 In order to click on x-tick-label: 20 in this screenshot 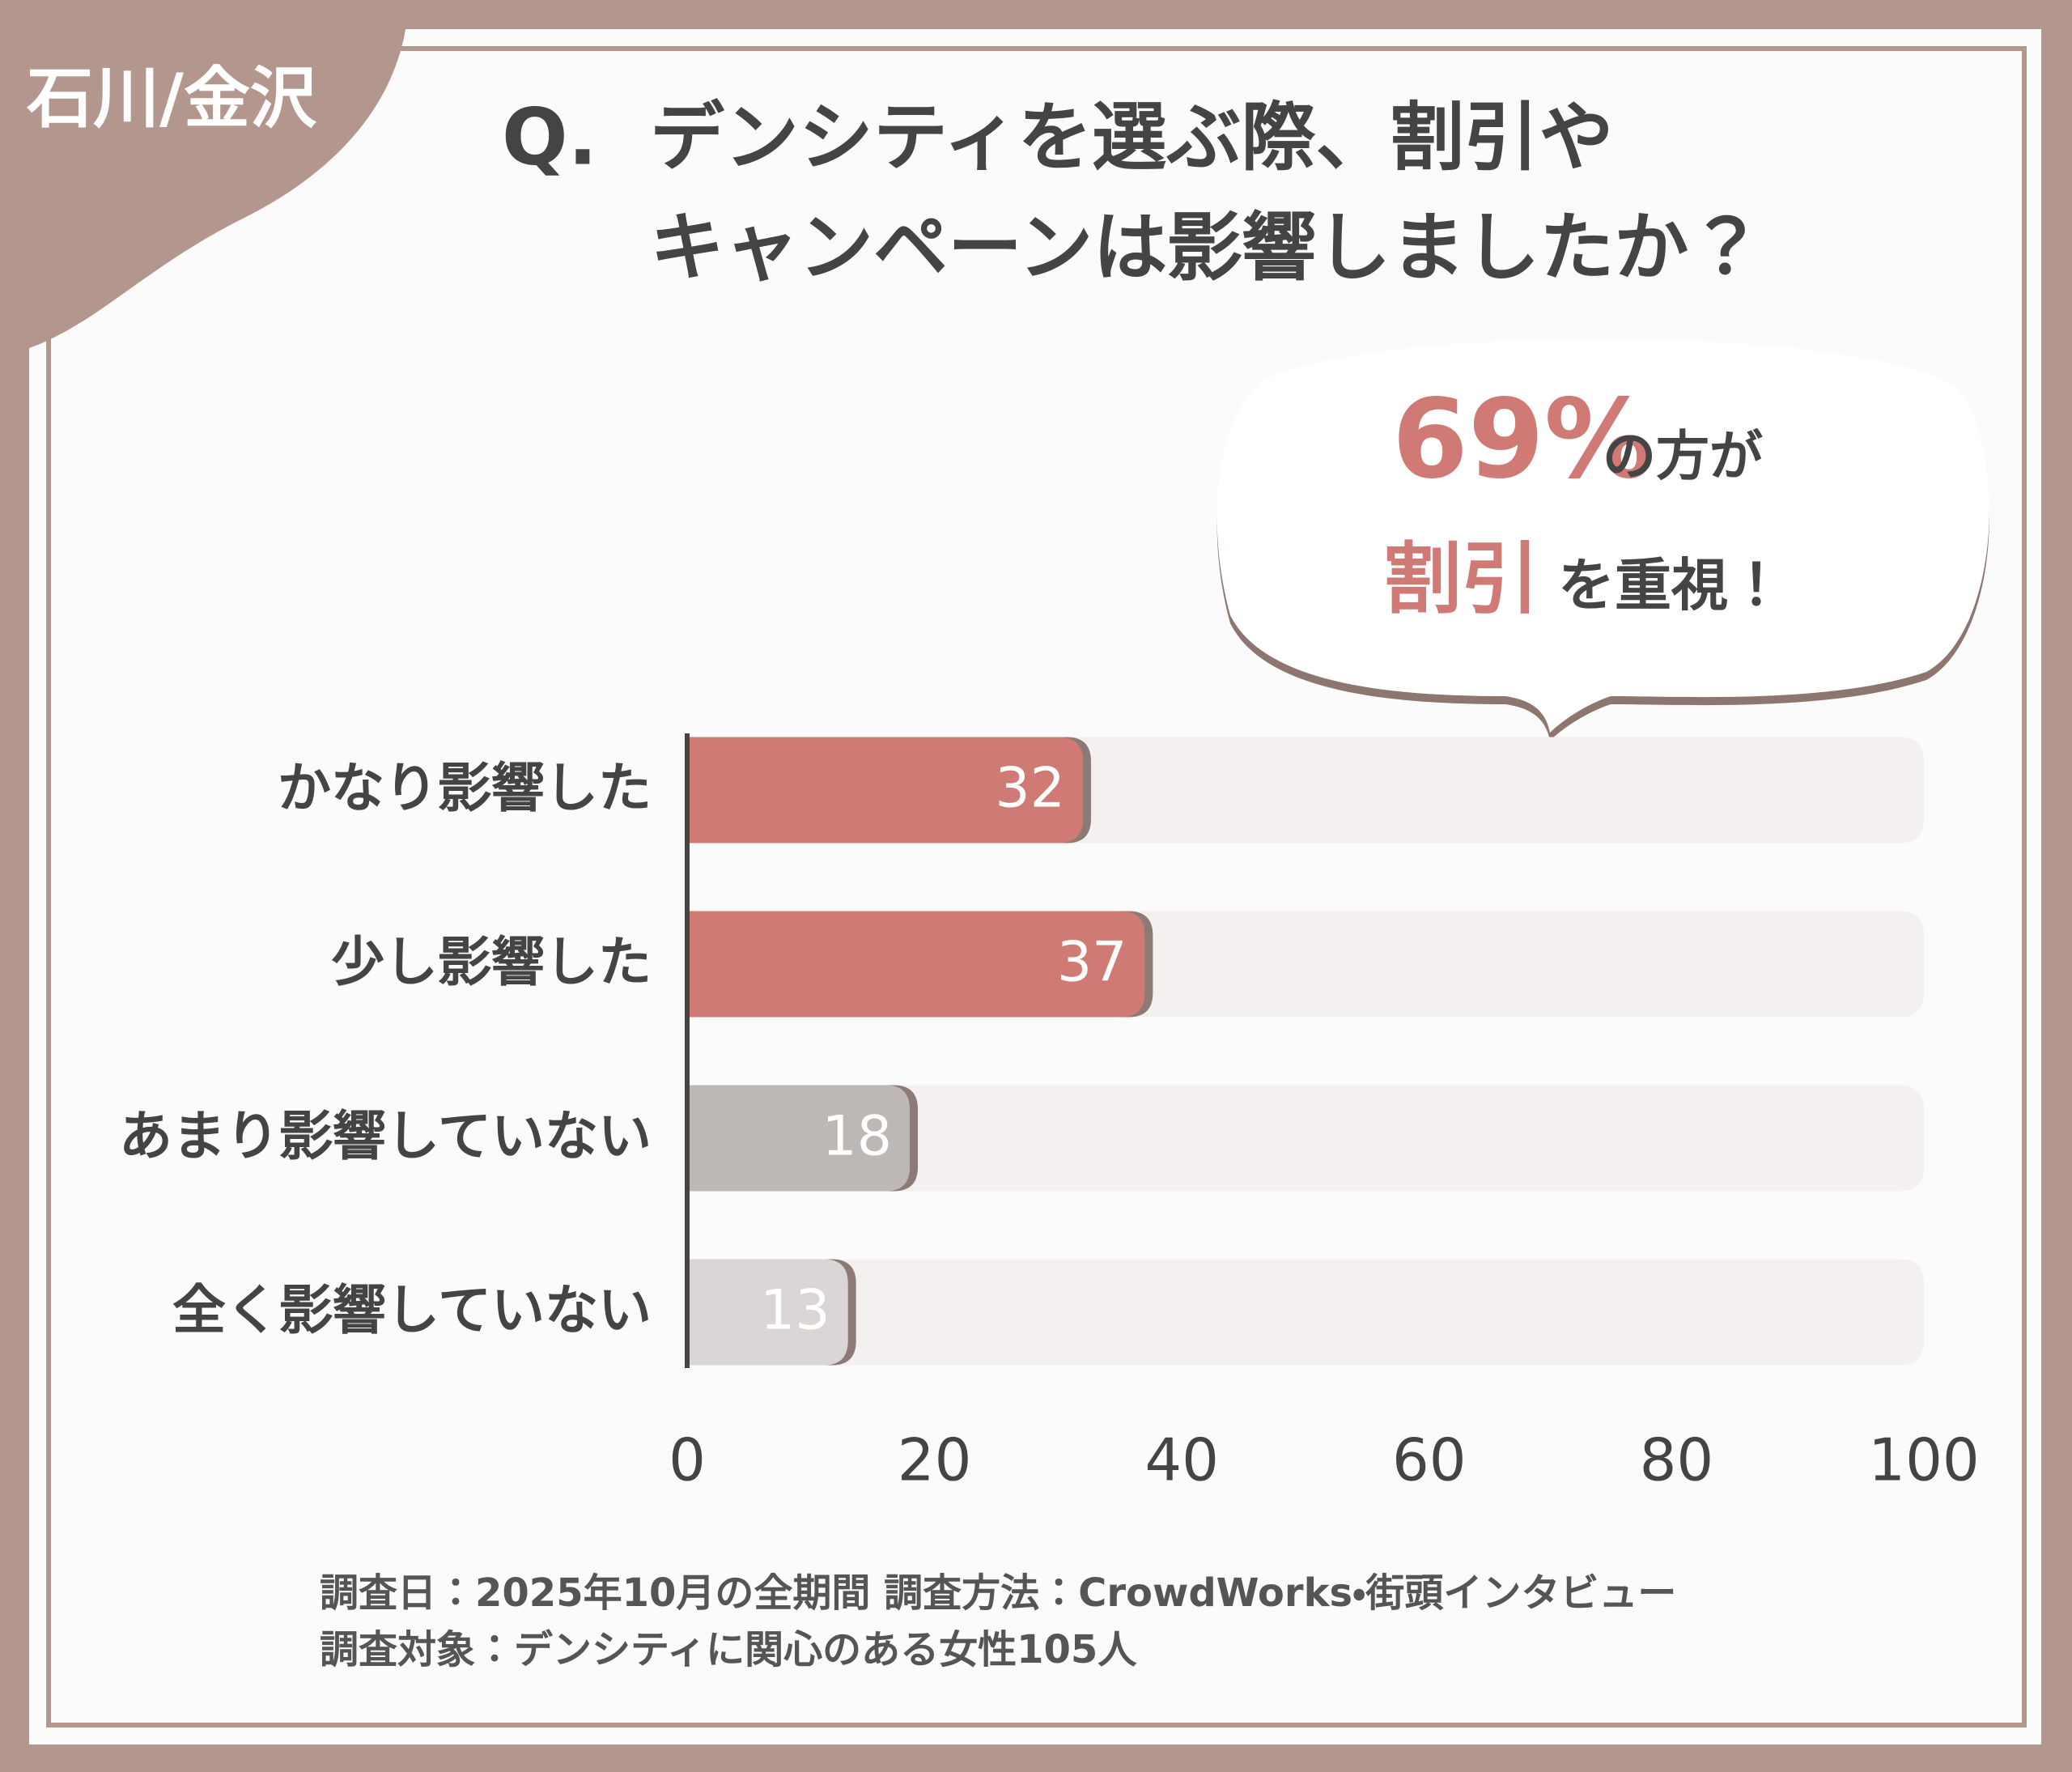, I will do `click(935, 1460)`.